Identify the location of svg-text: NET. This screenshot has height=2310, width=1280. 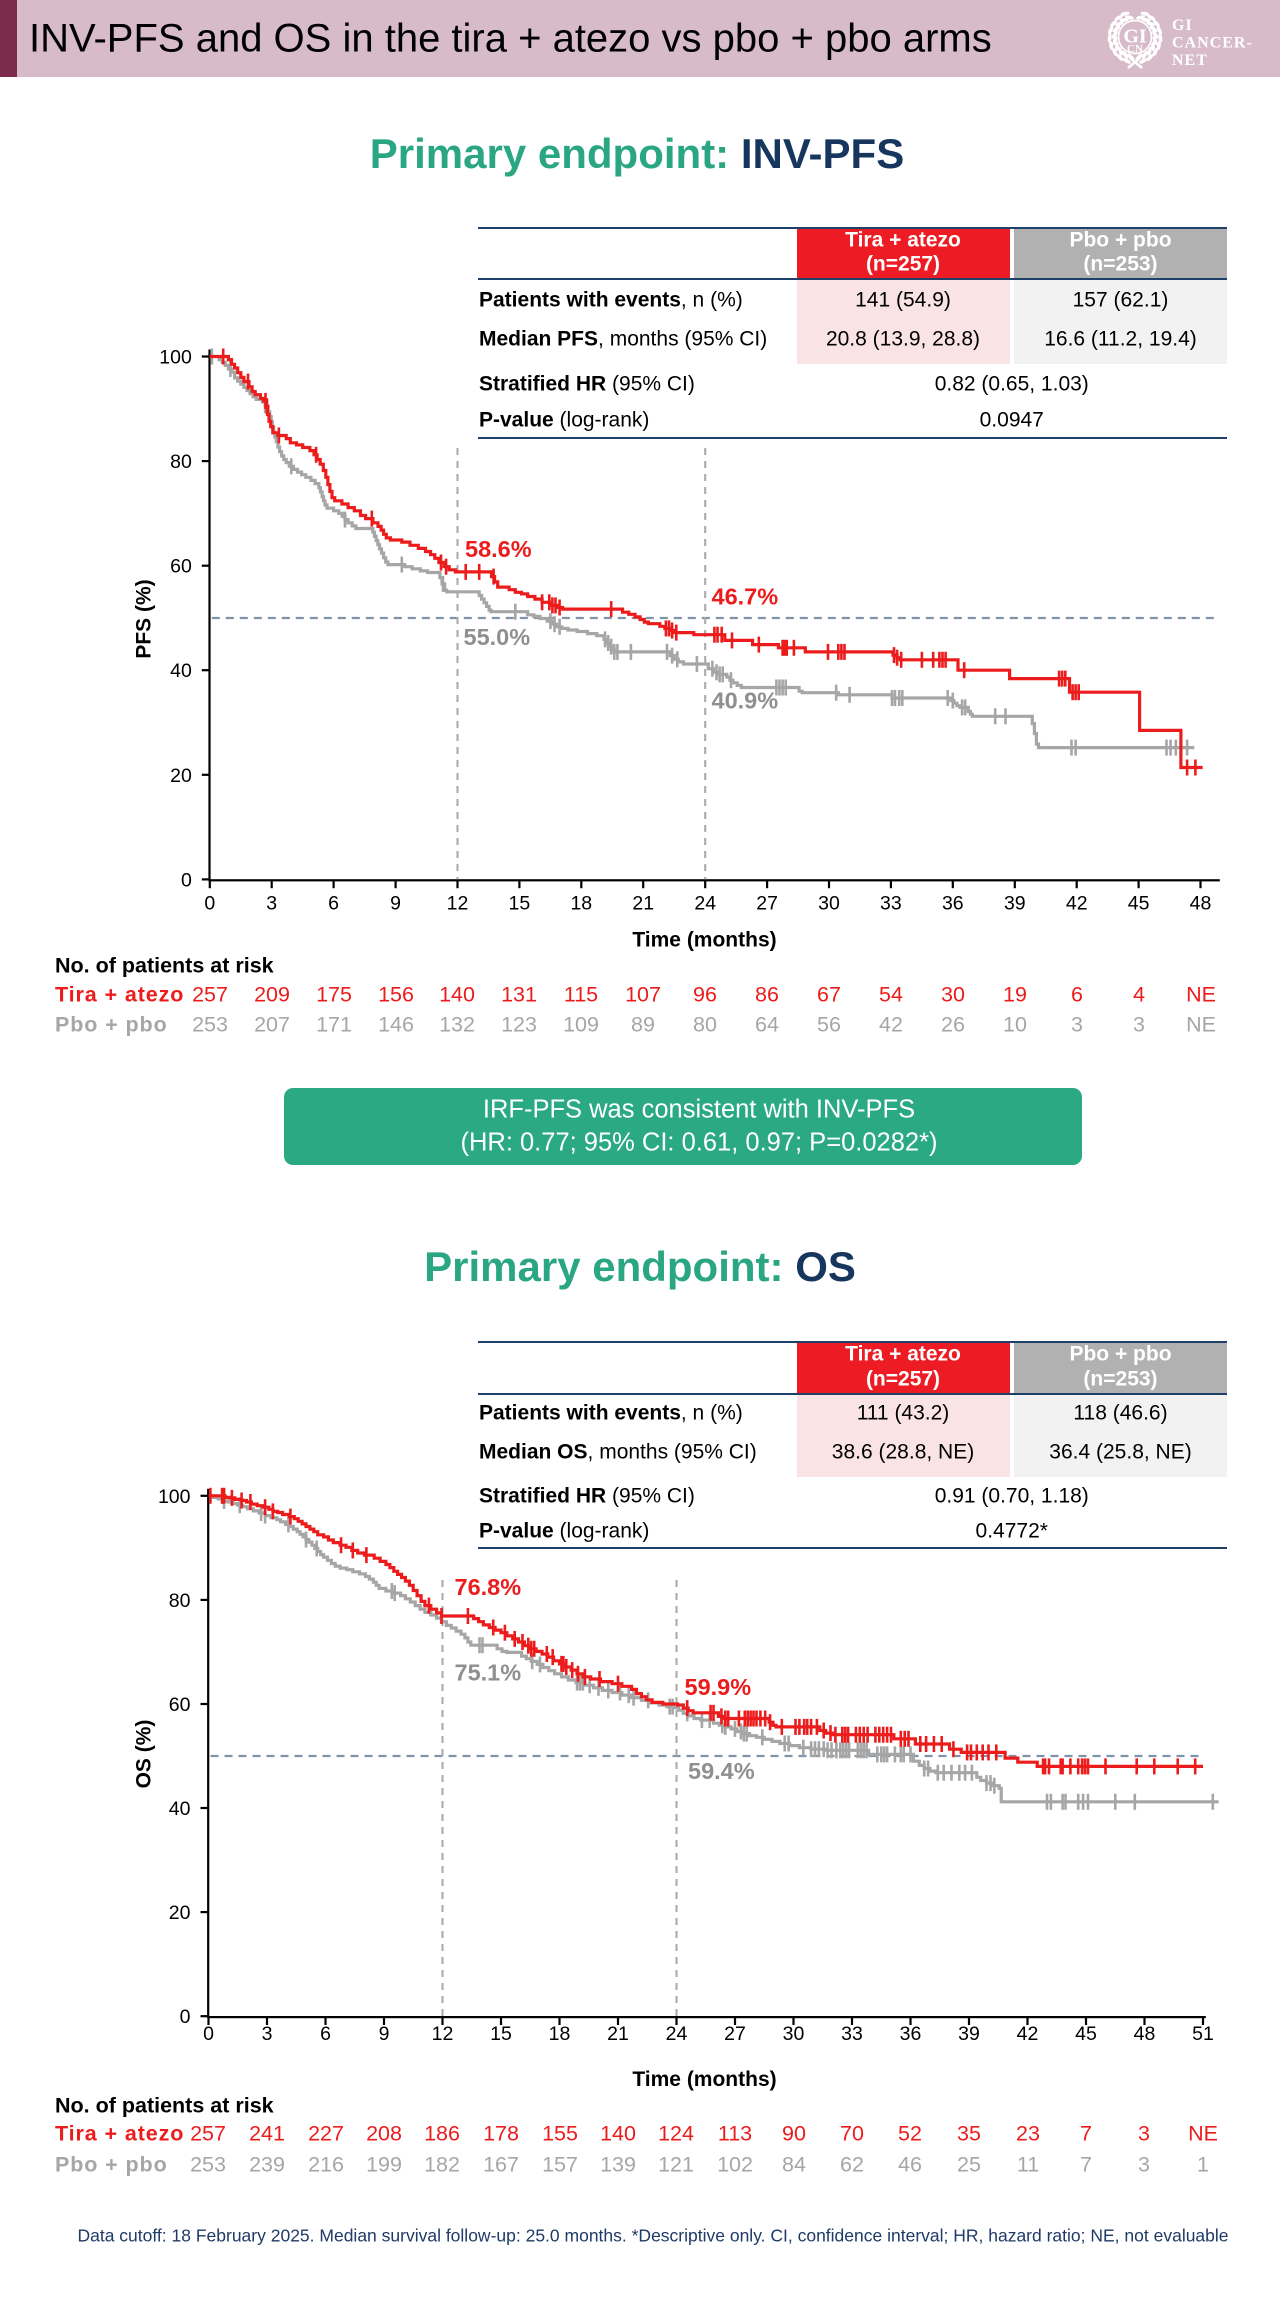
(1190, 60).